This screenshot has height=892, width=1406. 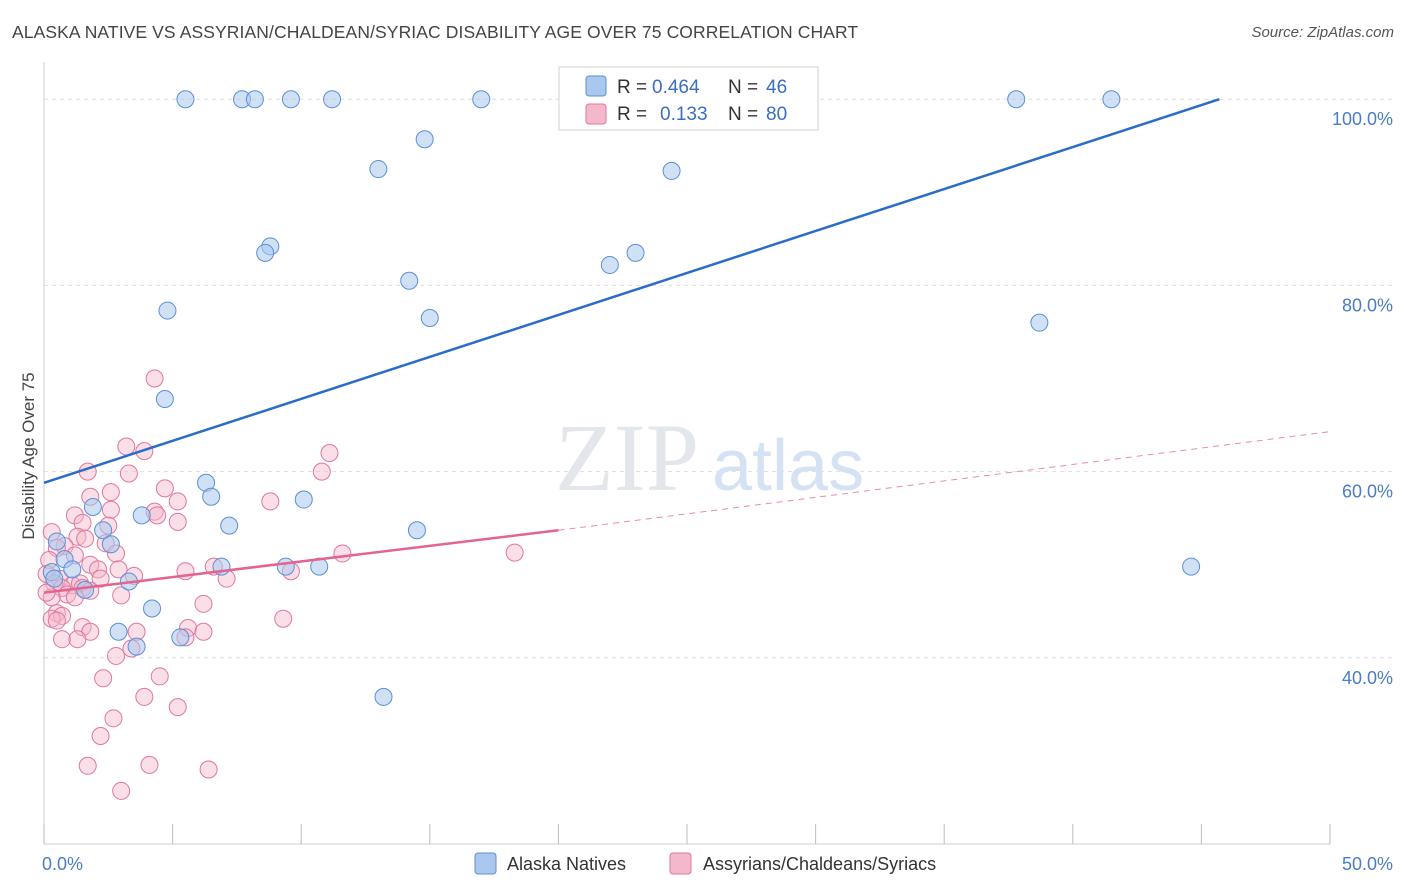 I want to click on bottom-legend-swatch-assyrians, so click(x=680, y=863).